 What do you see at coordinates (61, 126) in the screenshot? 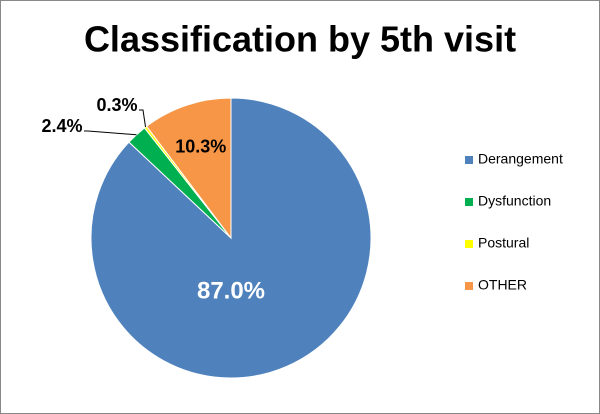
I see `data-label: 2.4%` at bounding box center [61, 126].